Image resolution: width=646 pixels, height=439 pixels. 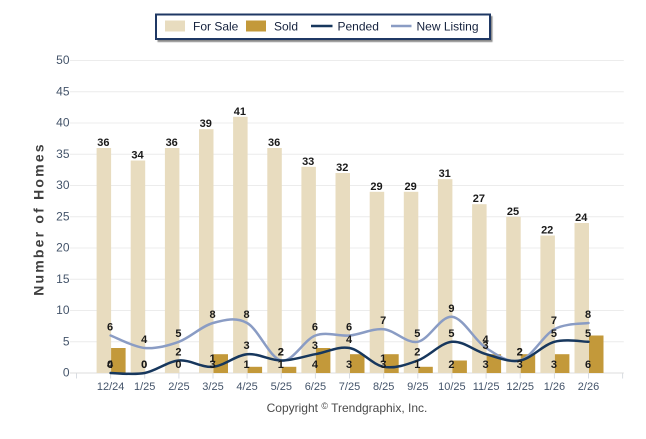 I want to click on svg-text: 9/25, so click(x=417, y=387).